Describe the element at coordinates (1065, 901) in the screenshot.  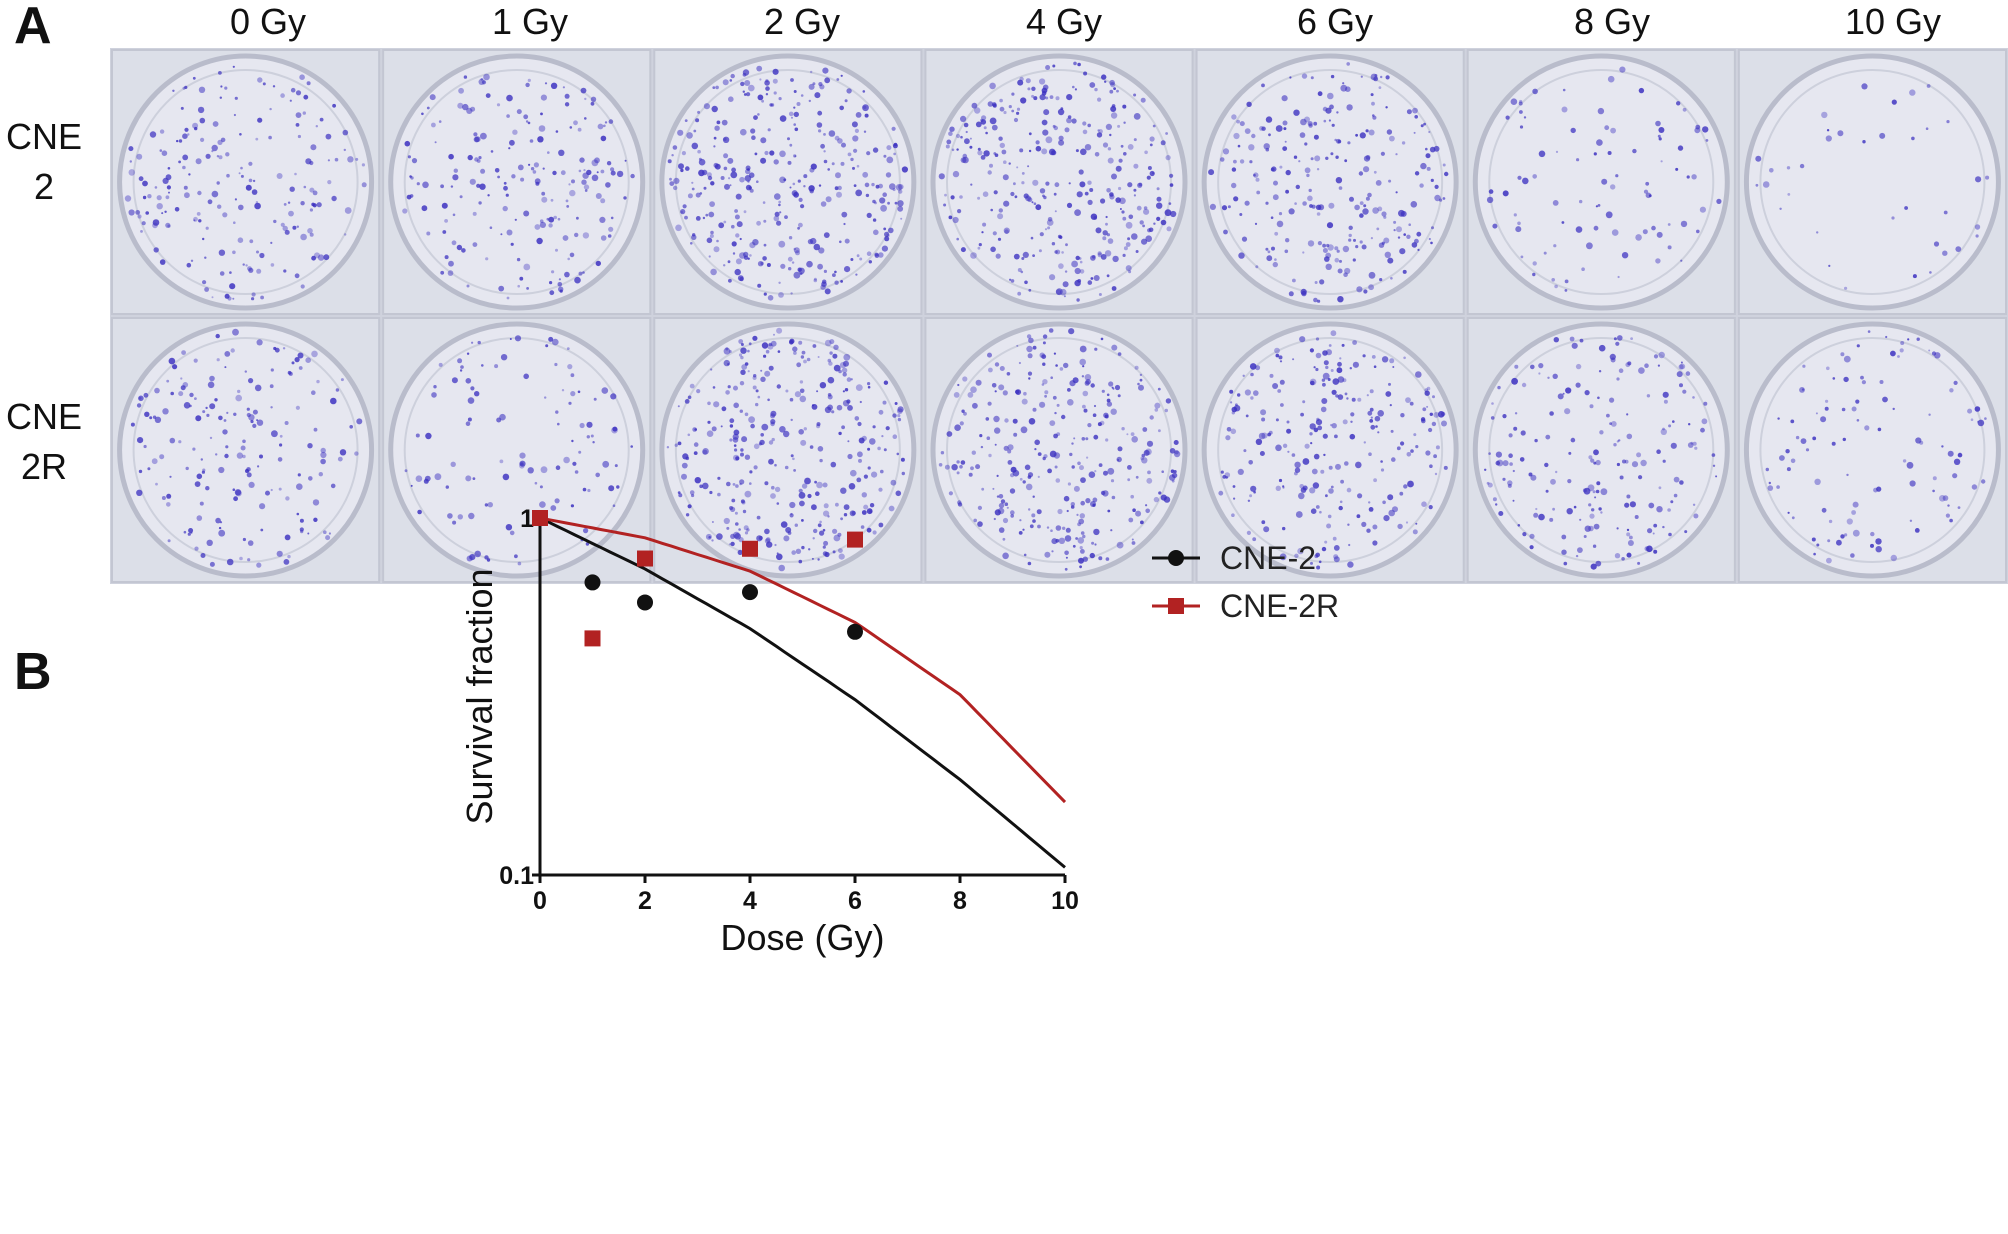
I see `x-tick-label: 10` at that location.